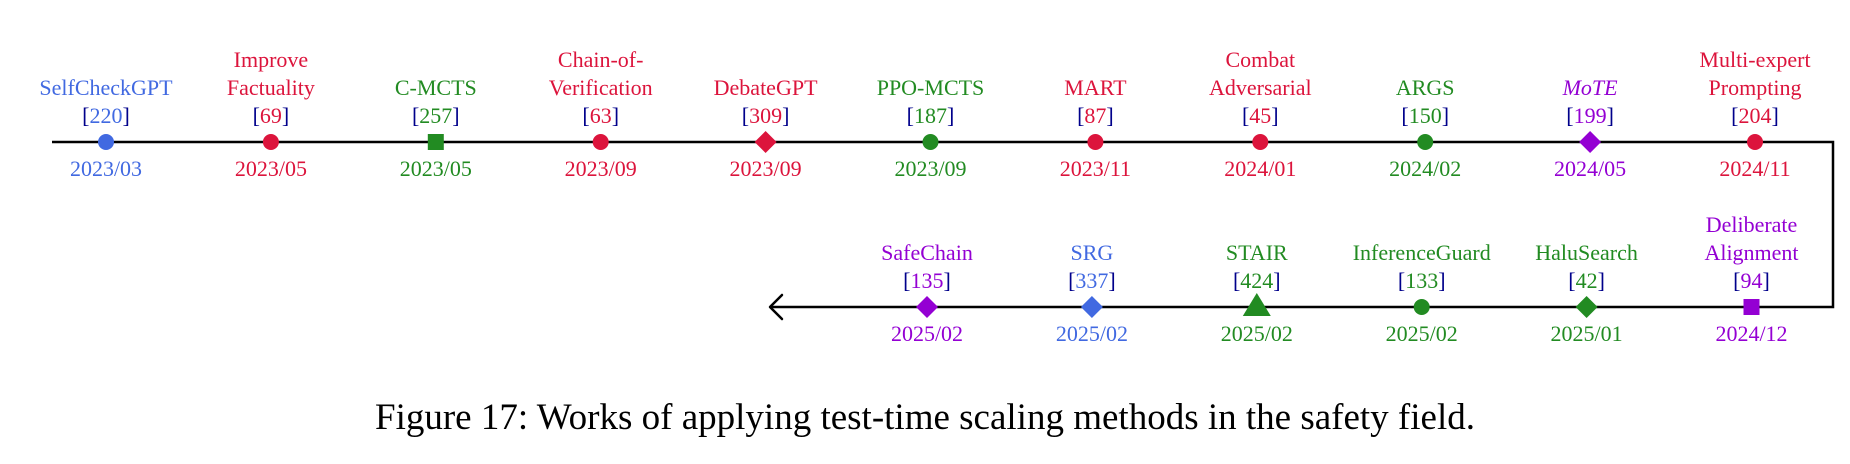 This screenshot has height=464, width=1850. I want to click on timeline-item: [187] PPO-MCTS 2023/09, so click(931, 128).